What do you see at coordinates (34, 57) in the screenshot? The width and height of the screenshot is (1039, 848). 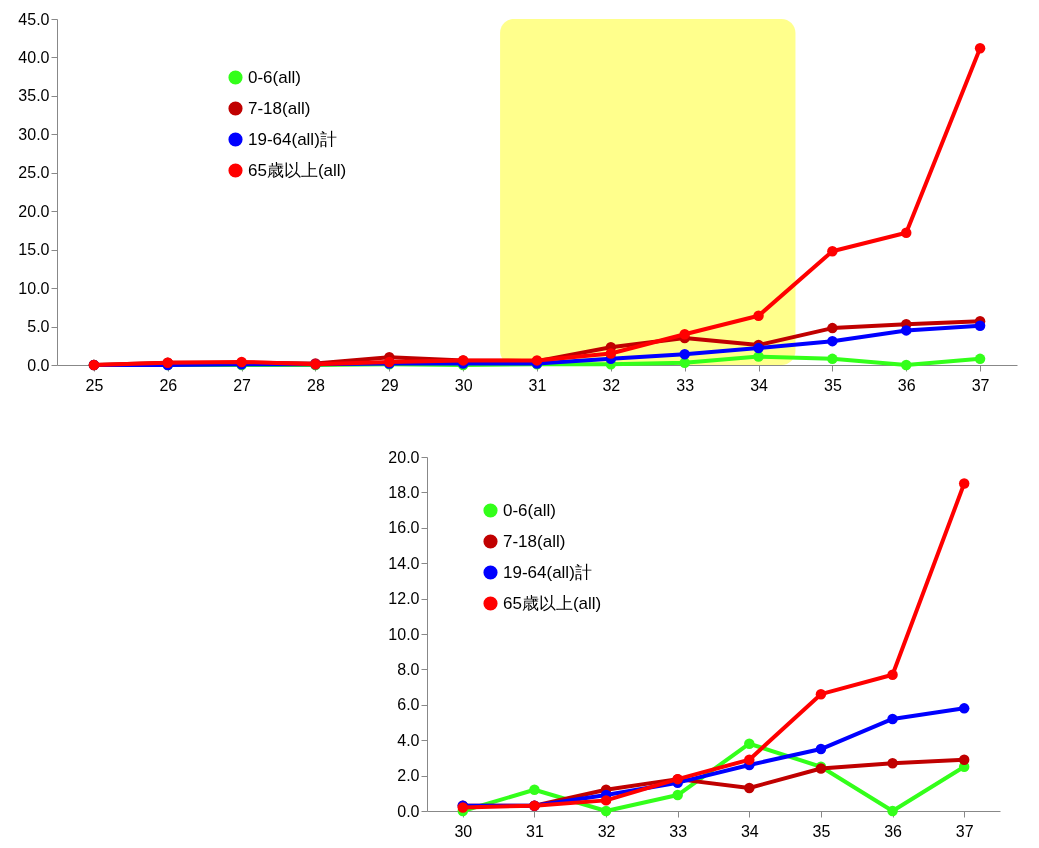 I see `y-tick-label: 40.0` at bounding box center [34, 57].